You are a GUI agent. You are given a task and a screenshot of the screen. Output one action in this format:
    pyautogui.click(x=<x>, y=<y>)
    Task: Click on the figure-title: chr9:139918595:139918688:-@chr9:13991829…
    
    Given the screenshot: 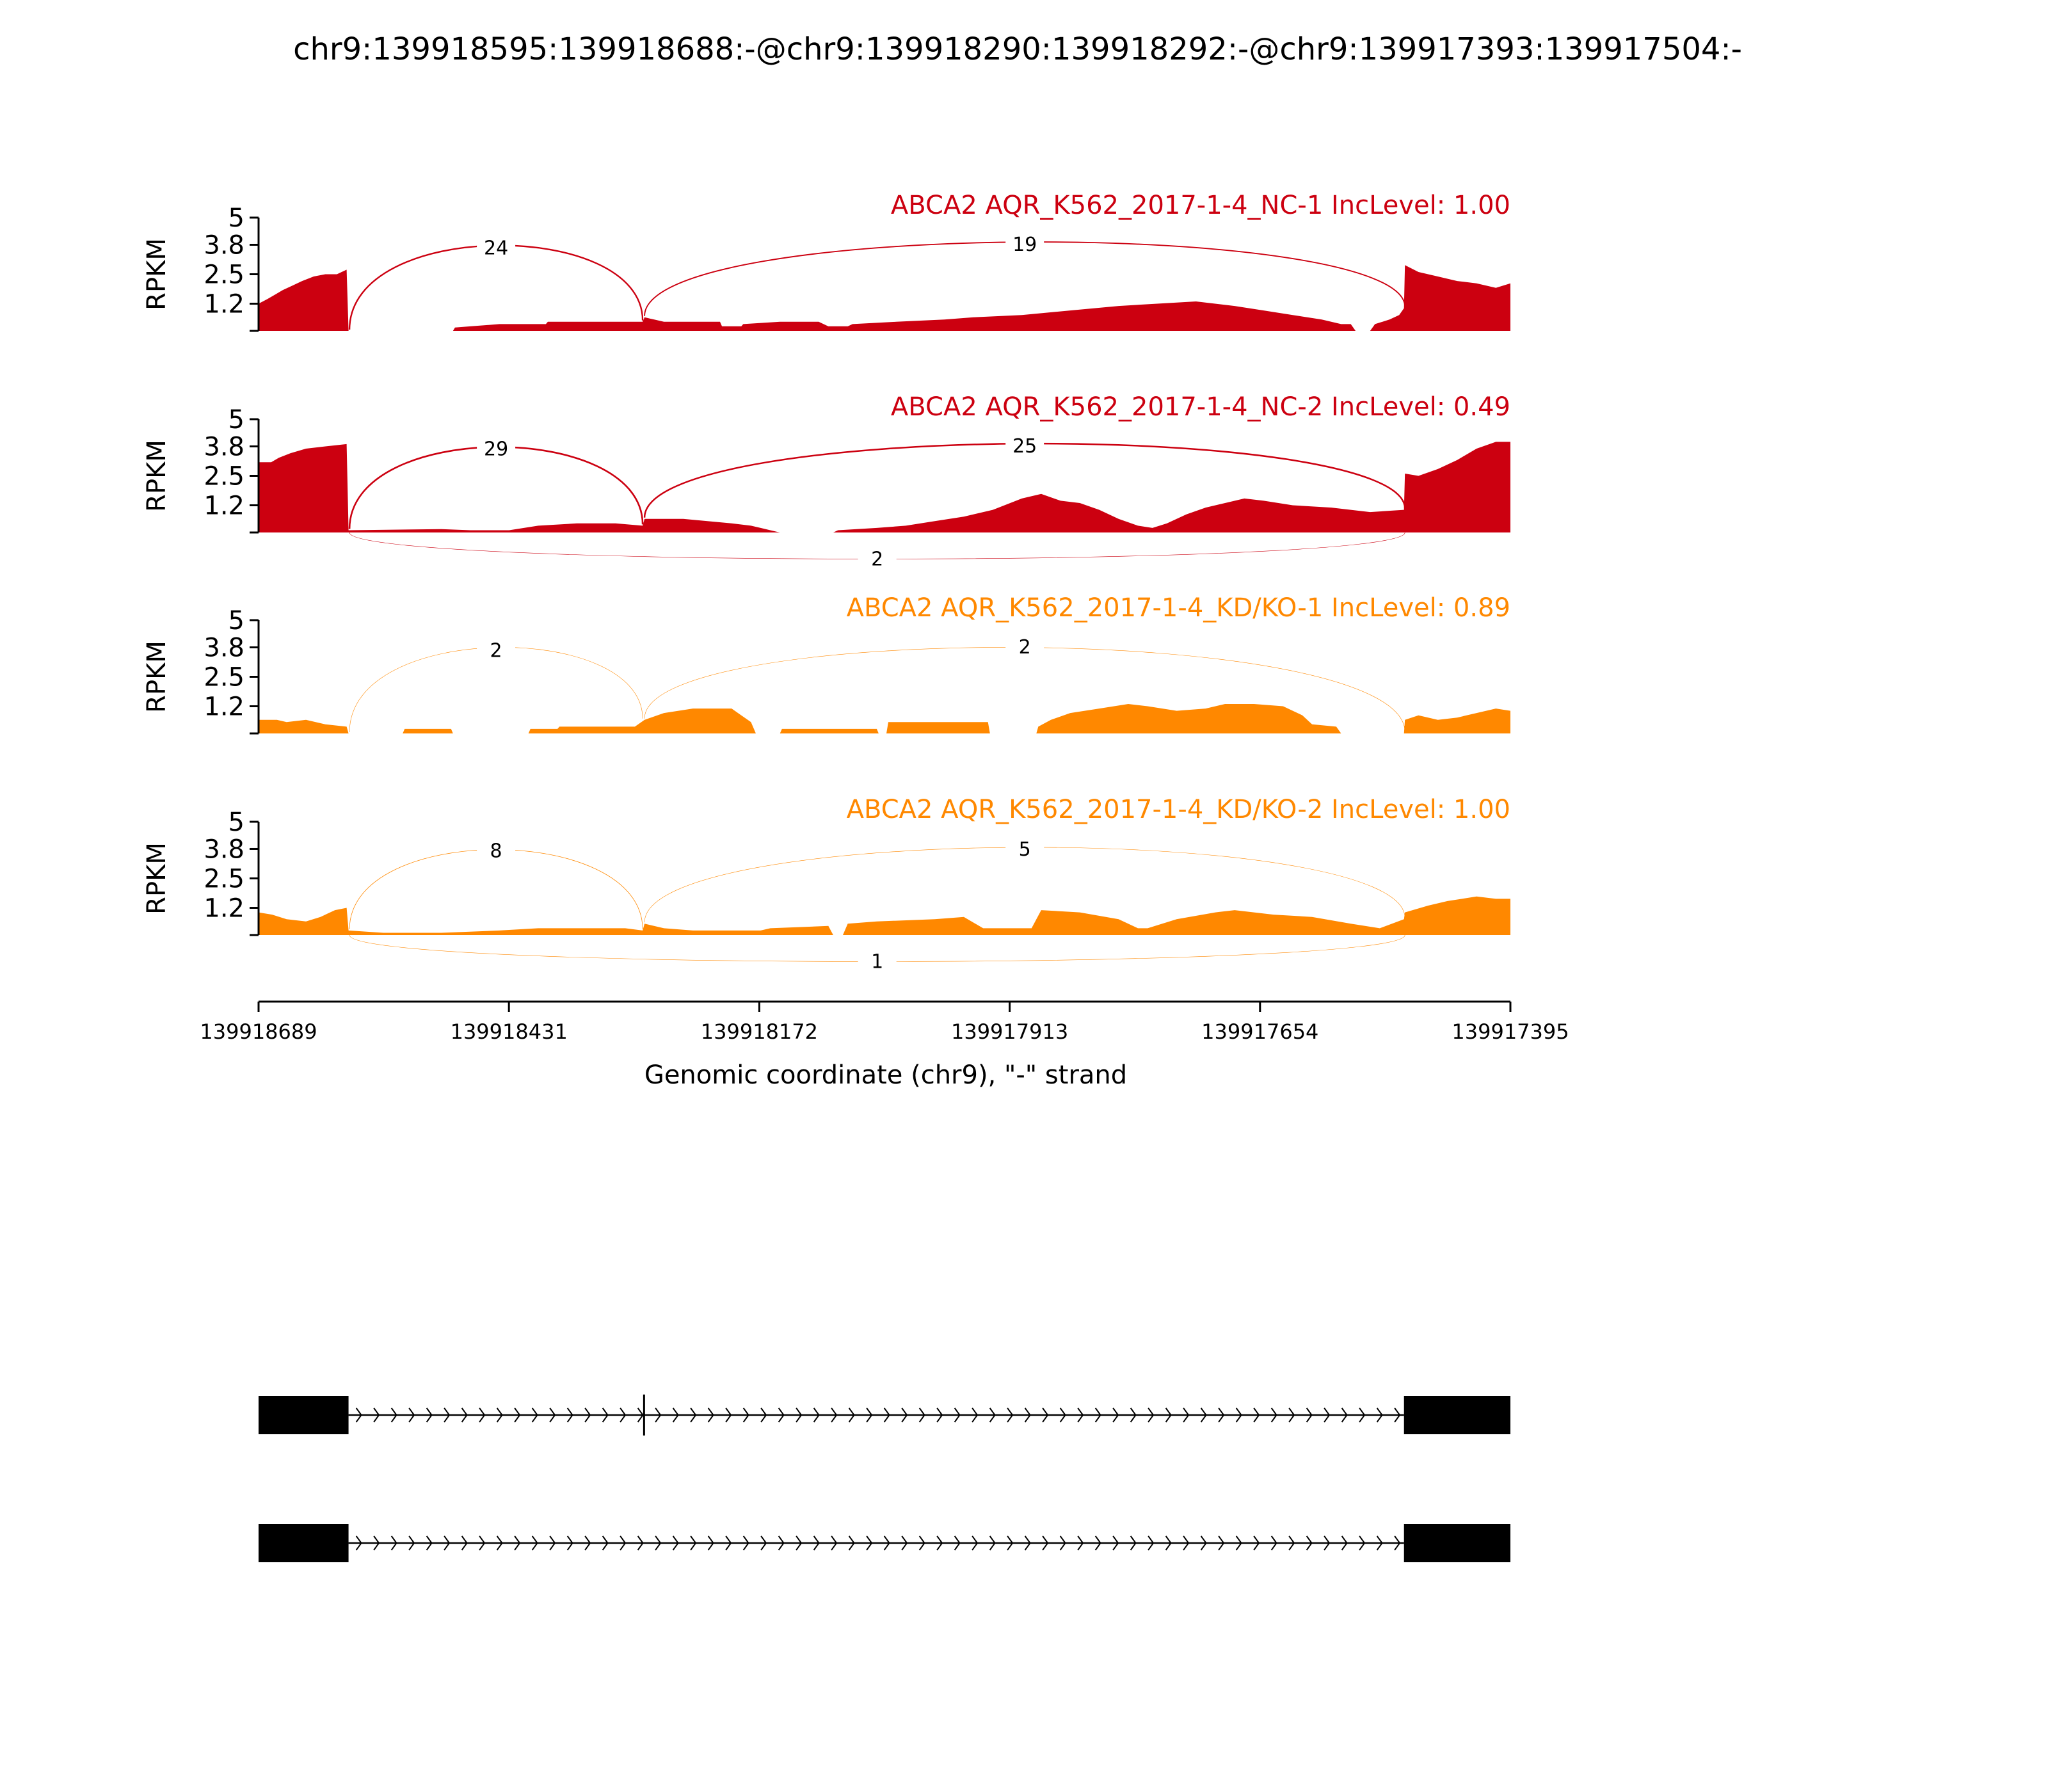 What is the action you would take?
    pyautogui.click(x=1017, y=49)
    